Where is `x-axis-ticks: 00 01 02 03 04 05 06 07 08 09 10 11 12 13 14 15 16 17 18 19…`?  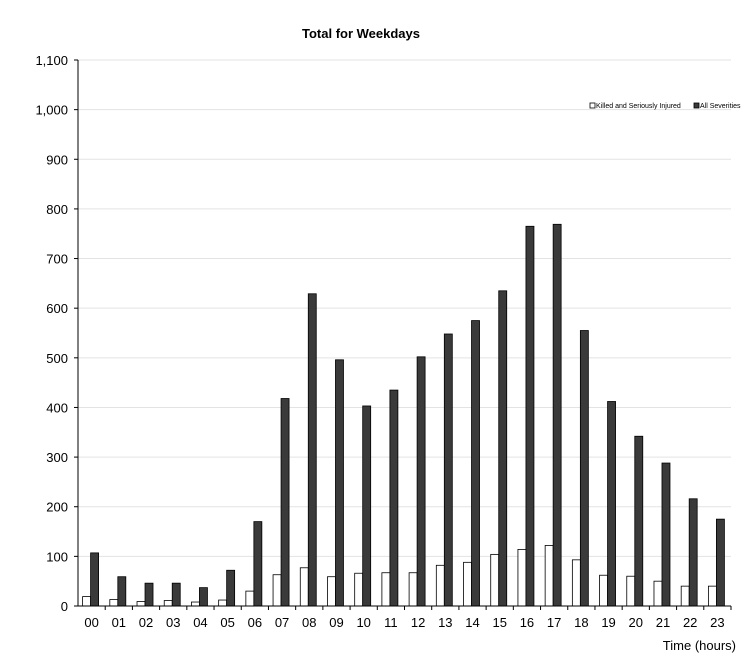
x-axis-ticks: 00 01 02 03 04 05 06 07 08 09 10 11 12 13 14 15 16 17 18 19… is located at coordinates (408, 618).